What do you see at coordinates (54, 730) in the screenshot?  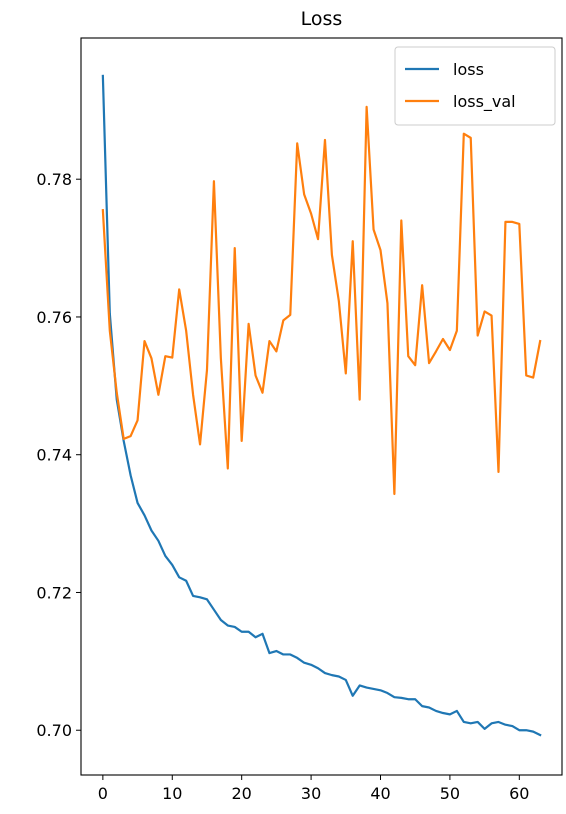 I see `y-tick-label: 0.70` at bounding box center [54, 730].